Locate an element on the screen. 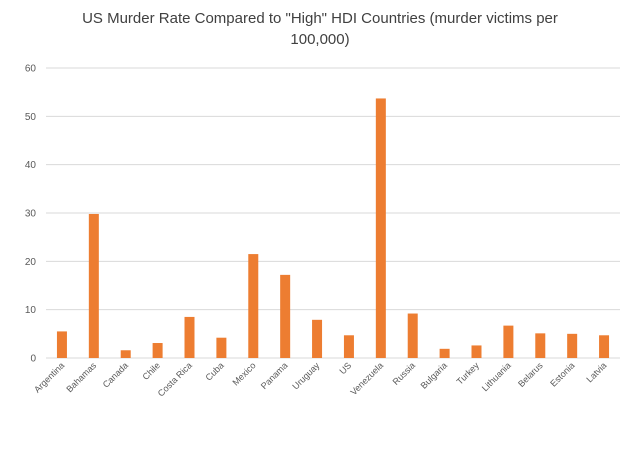 The image size is (640, 462). x-tick-label: Chile is located at coordinates (151, 371).